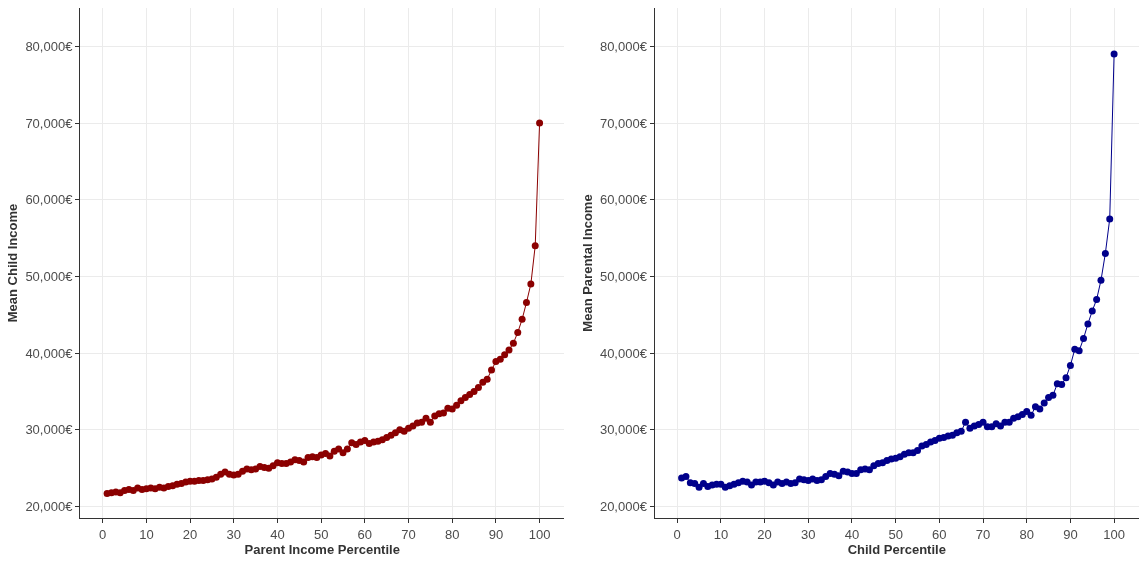 The height and width of the screenshot is (570, 1144). What do you see at coordinates (587, 263) in the screenshot?
I see `y-axis-title: Mean Parental Income` at bounding box center [587, 263].